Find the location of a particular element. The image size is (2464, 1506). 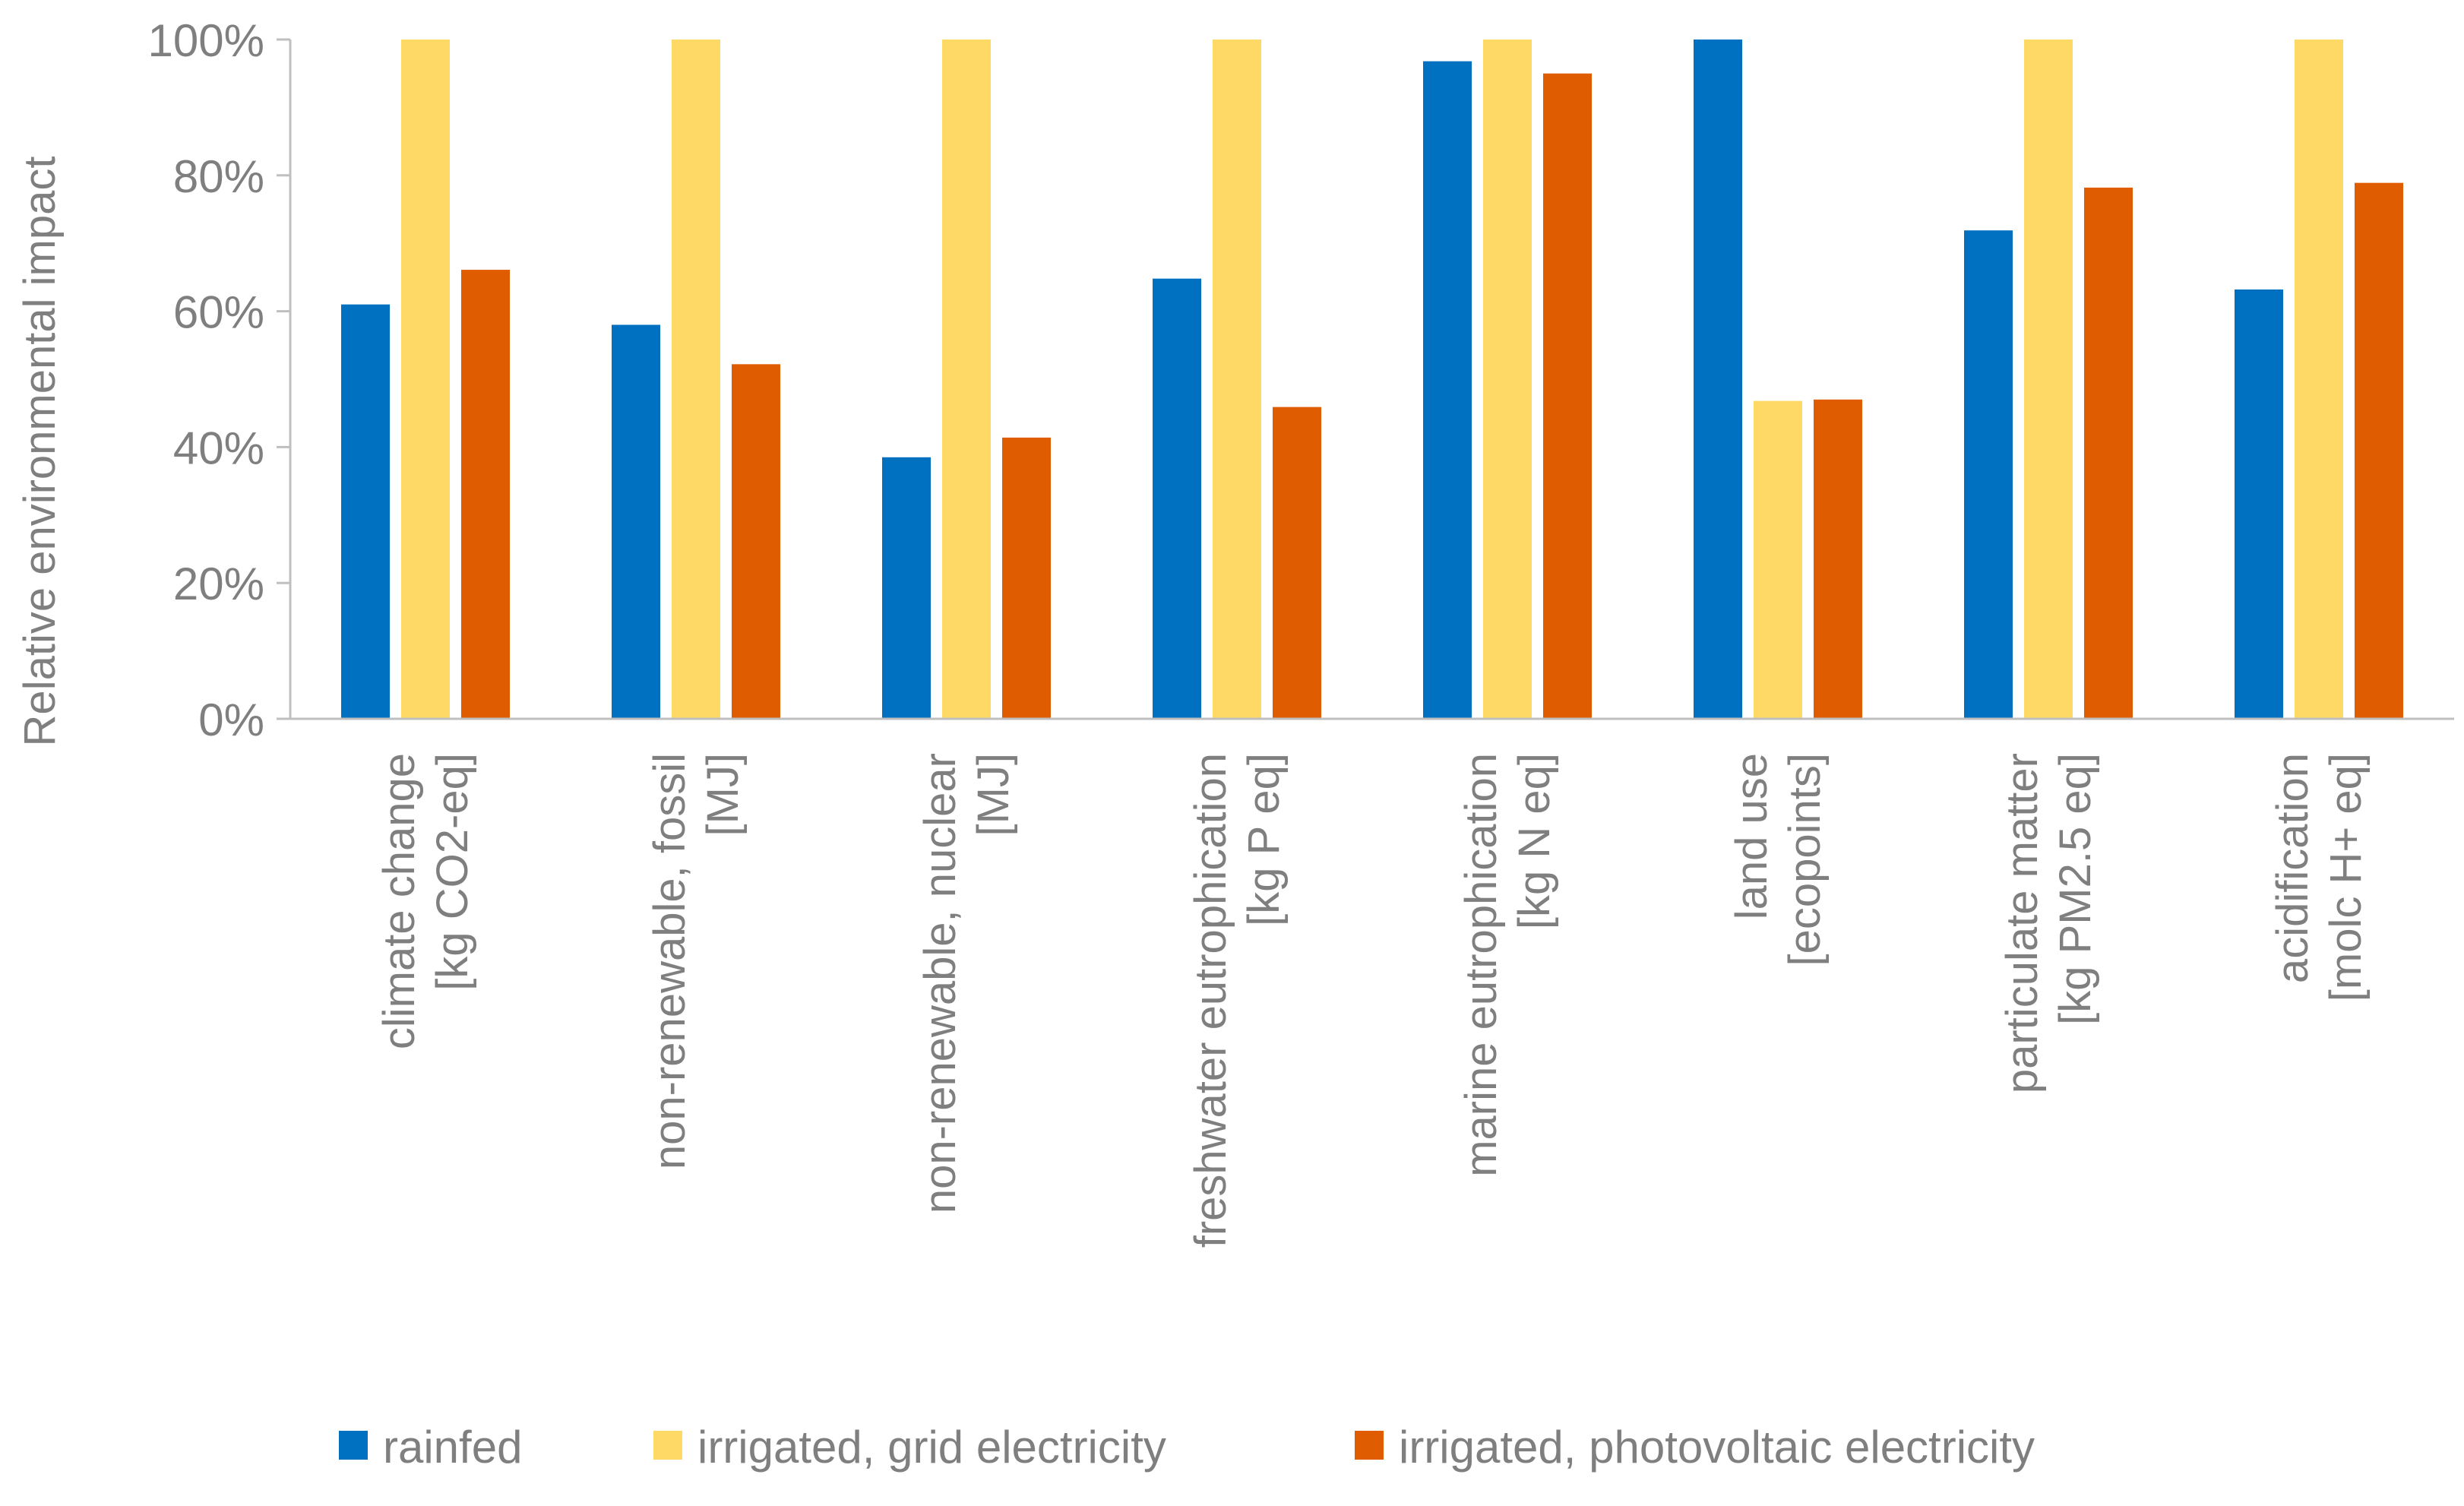

y-tick-label: 60% is located at coordinates (218, 312).